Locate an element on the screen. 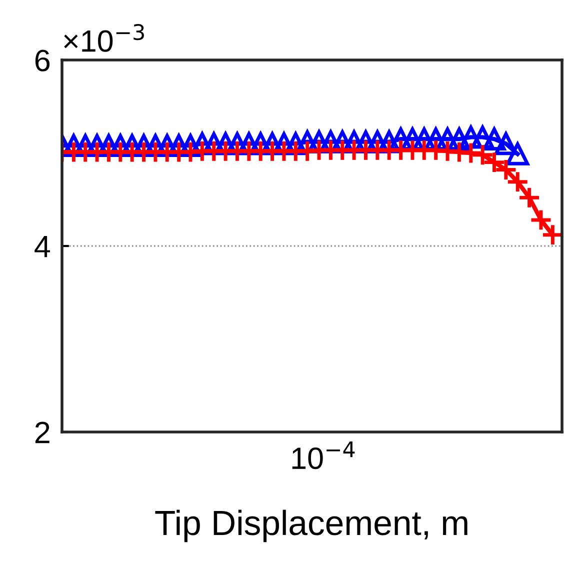 The image size is (564, 572). y-tick-label: 2 is located at coordinates (42, 433).